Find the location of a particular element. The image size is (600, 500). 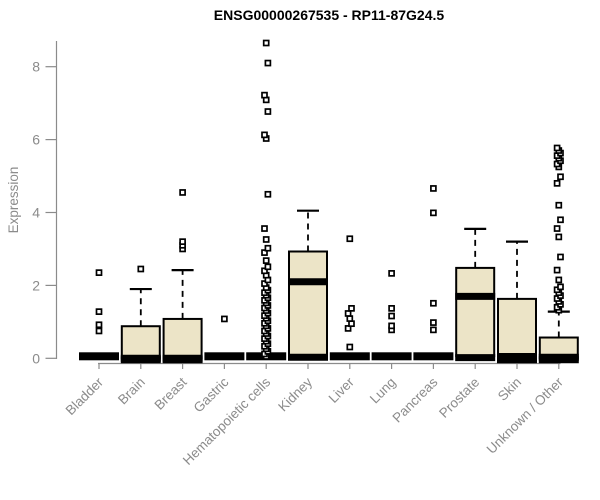

x-tick-label: Pancreas is located at coordinates (415, 399).